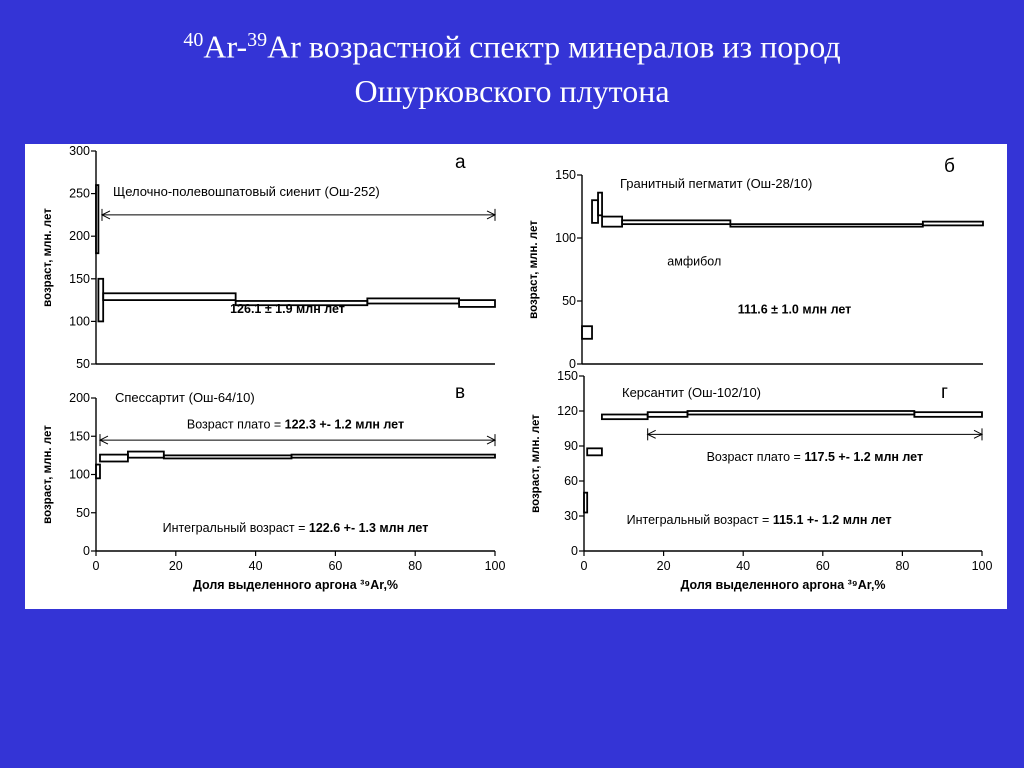 This screenshot has width=1024, height=768. Describe the element at coordinates (246, 191) in the screenshot. I see `sample-label: Щелочно-полевошпатовый сиенит (Ош-252)` at that location.